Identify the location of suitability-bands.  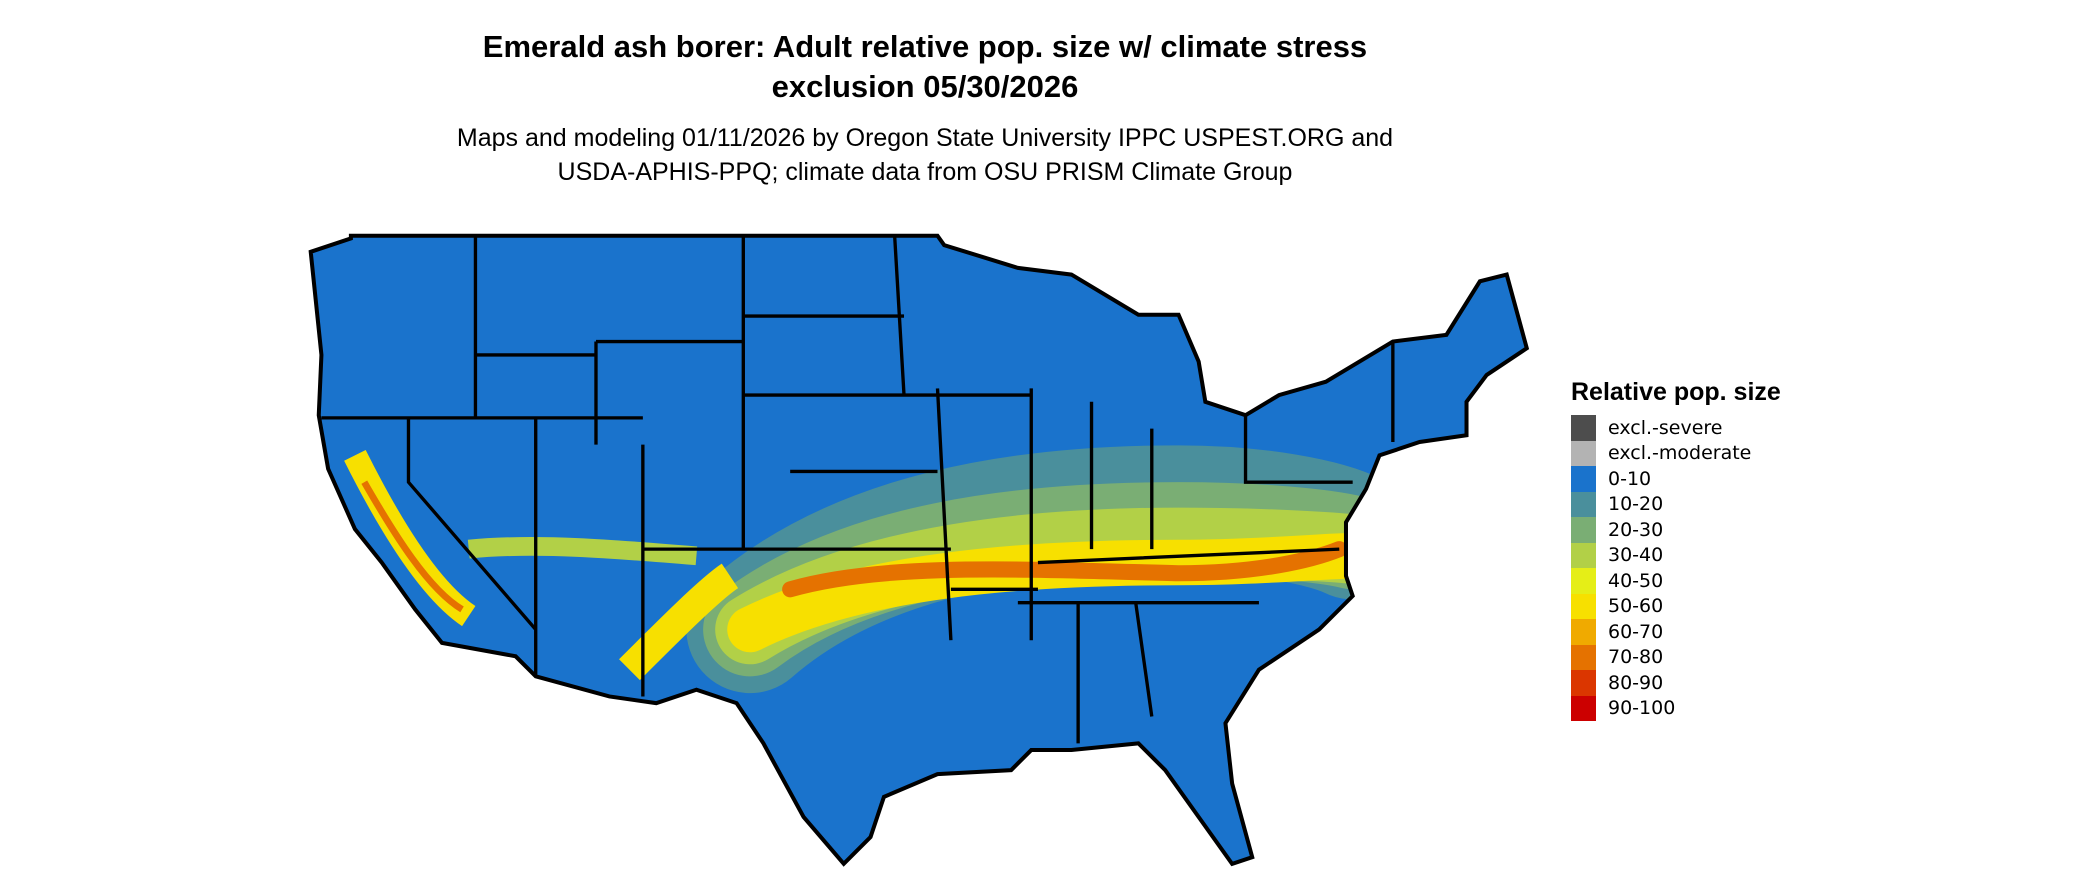
(880, 569).